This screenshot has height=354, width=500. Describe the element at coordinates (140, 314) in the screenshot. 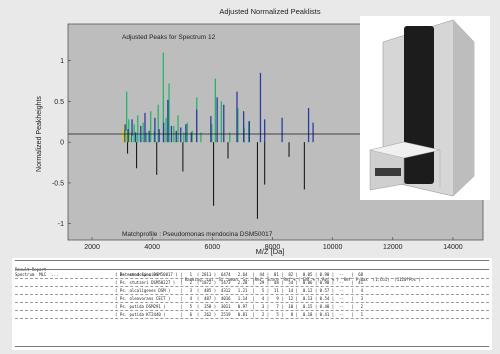

I see `report-row-species: ( Ps. putida KT2440 )` at that location.